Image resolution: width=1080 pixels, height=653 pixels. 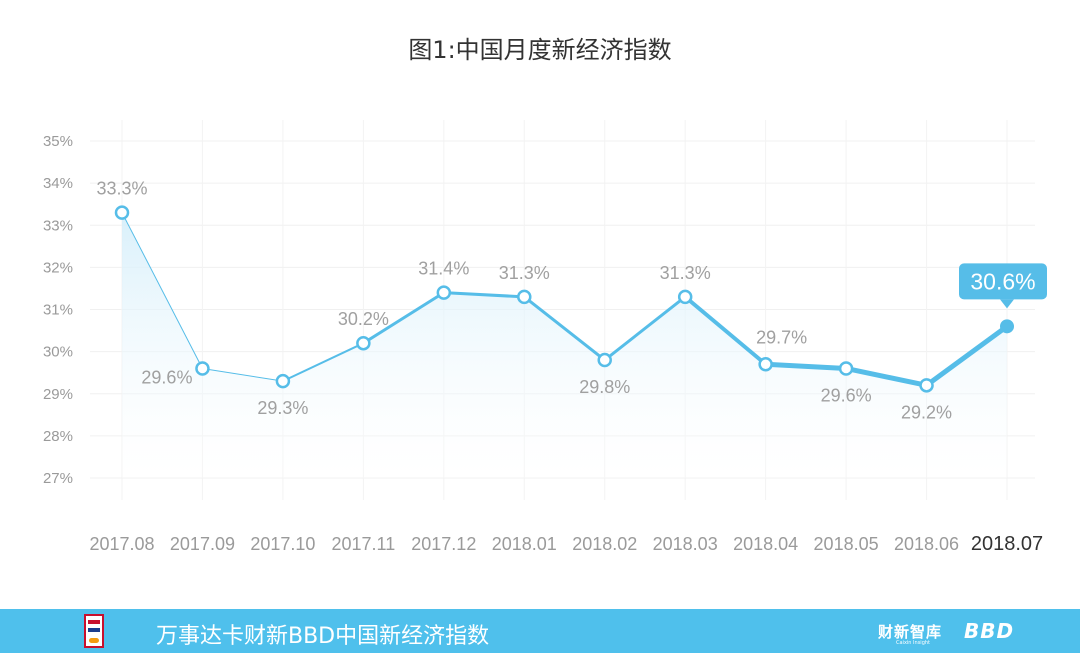 What do you see at coordinates (926, 544) in the screenshot?
I see `x-tick-label: 2018.06` at bounding box center [926, 544].